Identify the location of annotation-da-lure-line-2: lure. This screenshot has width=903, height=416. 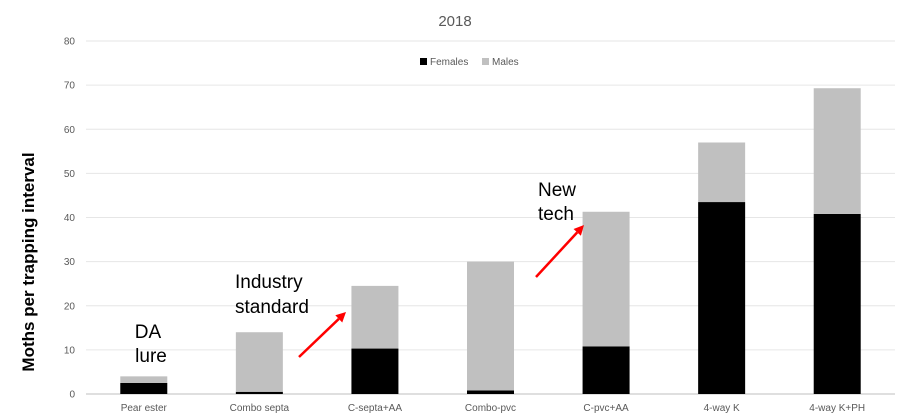
(151, 356).